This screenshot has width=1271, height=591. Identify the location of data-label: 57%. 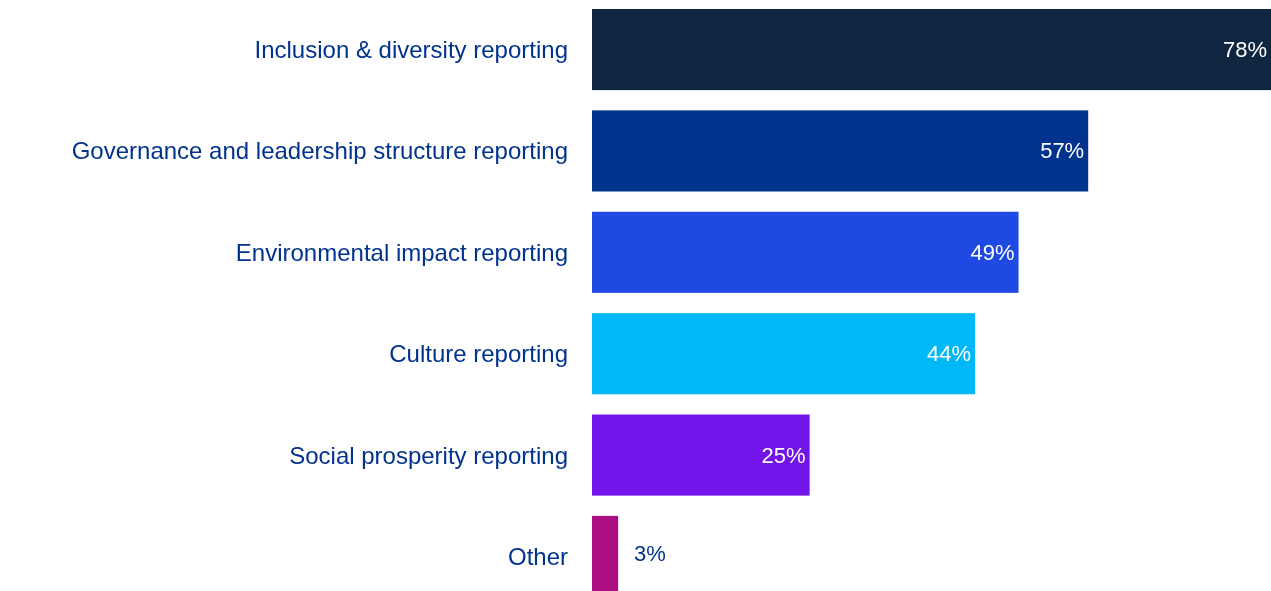
(1062, 151).